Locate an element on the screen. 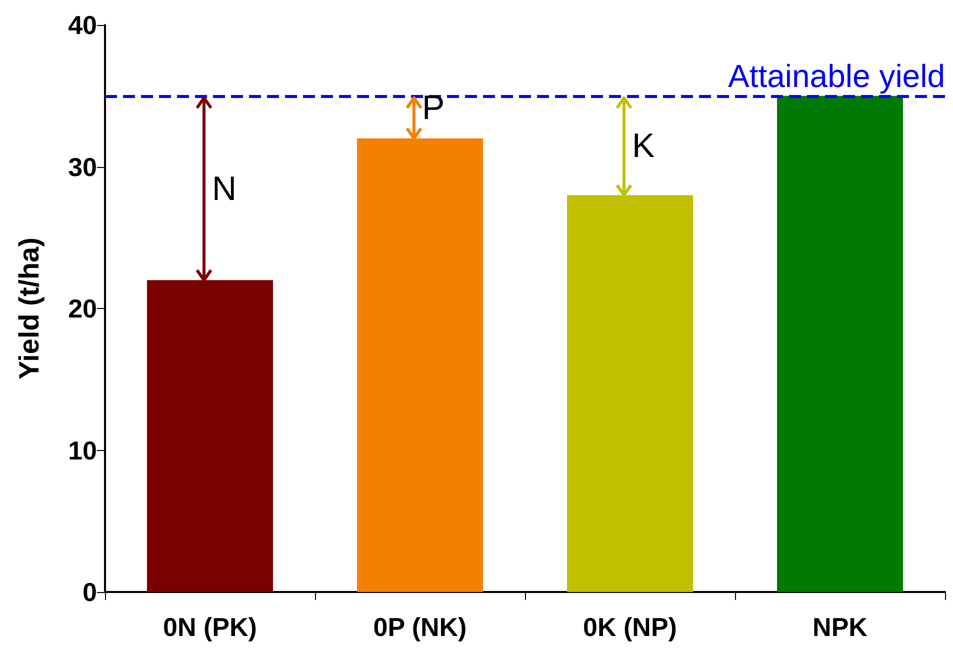 Image resolution: width=953 pixels, height=662 pixels. annotation: P is located at coordinates (433, 108).